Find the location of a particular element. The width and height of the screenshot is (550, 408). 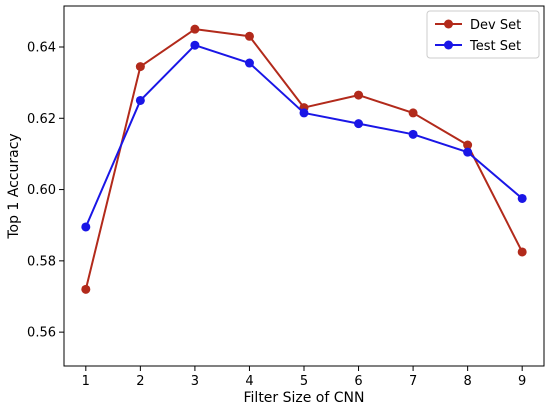

y-tick-label: 0.58 is located at coordinates (41, 261).